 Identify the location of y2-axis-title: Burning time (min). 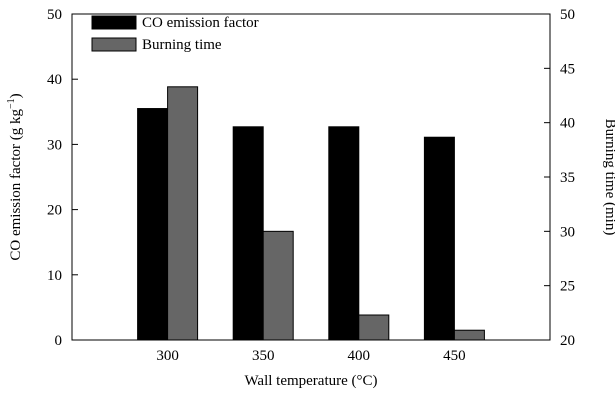
(608, 177).